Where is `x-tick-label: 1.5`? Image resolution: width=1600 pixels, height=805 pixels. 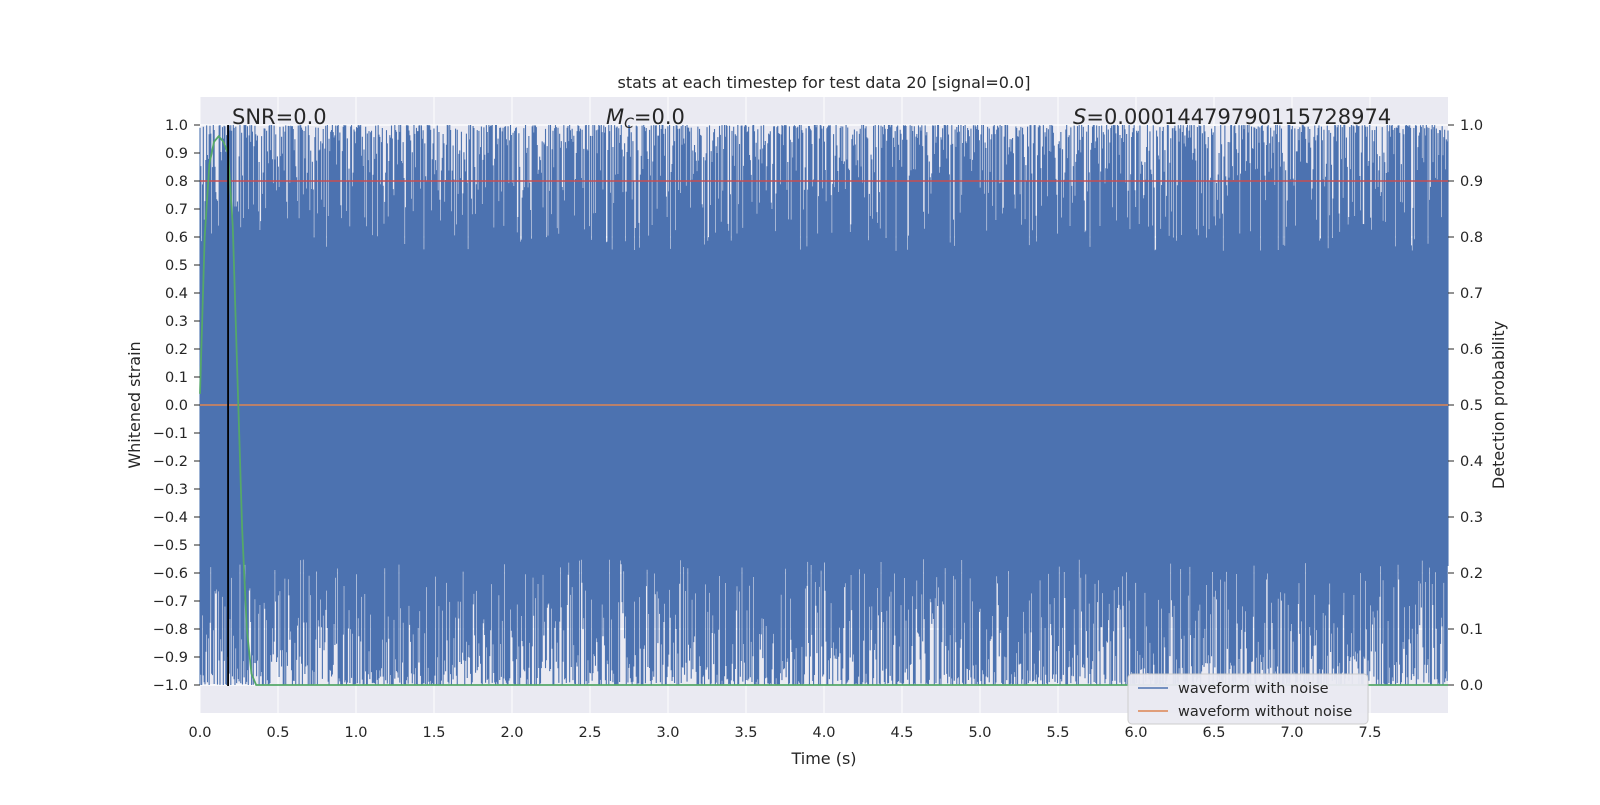
x-tick-label: 1.5 is located at coordinates (433, 733).